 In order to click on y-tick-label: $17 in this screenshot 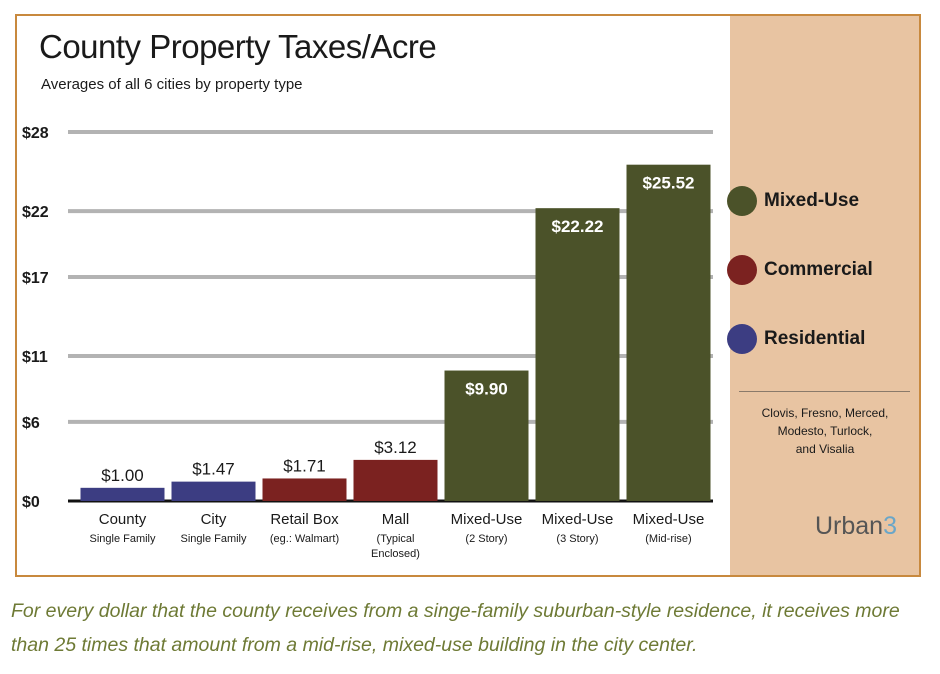, I will do `click(35, 278)`.